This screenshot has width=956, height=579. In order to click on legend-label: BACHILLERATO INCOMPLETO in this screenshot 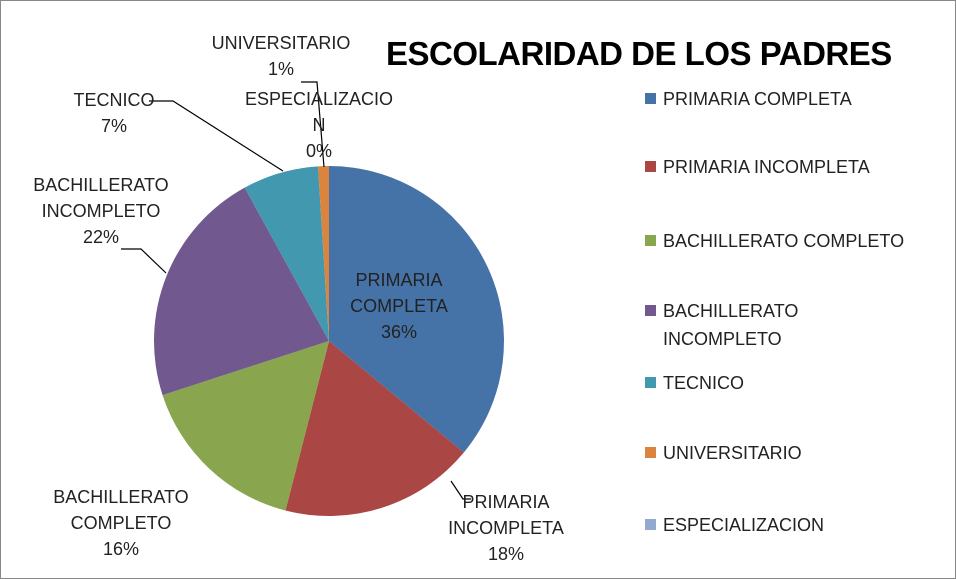, I will do `click(731, 325)`.